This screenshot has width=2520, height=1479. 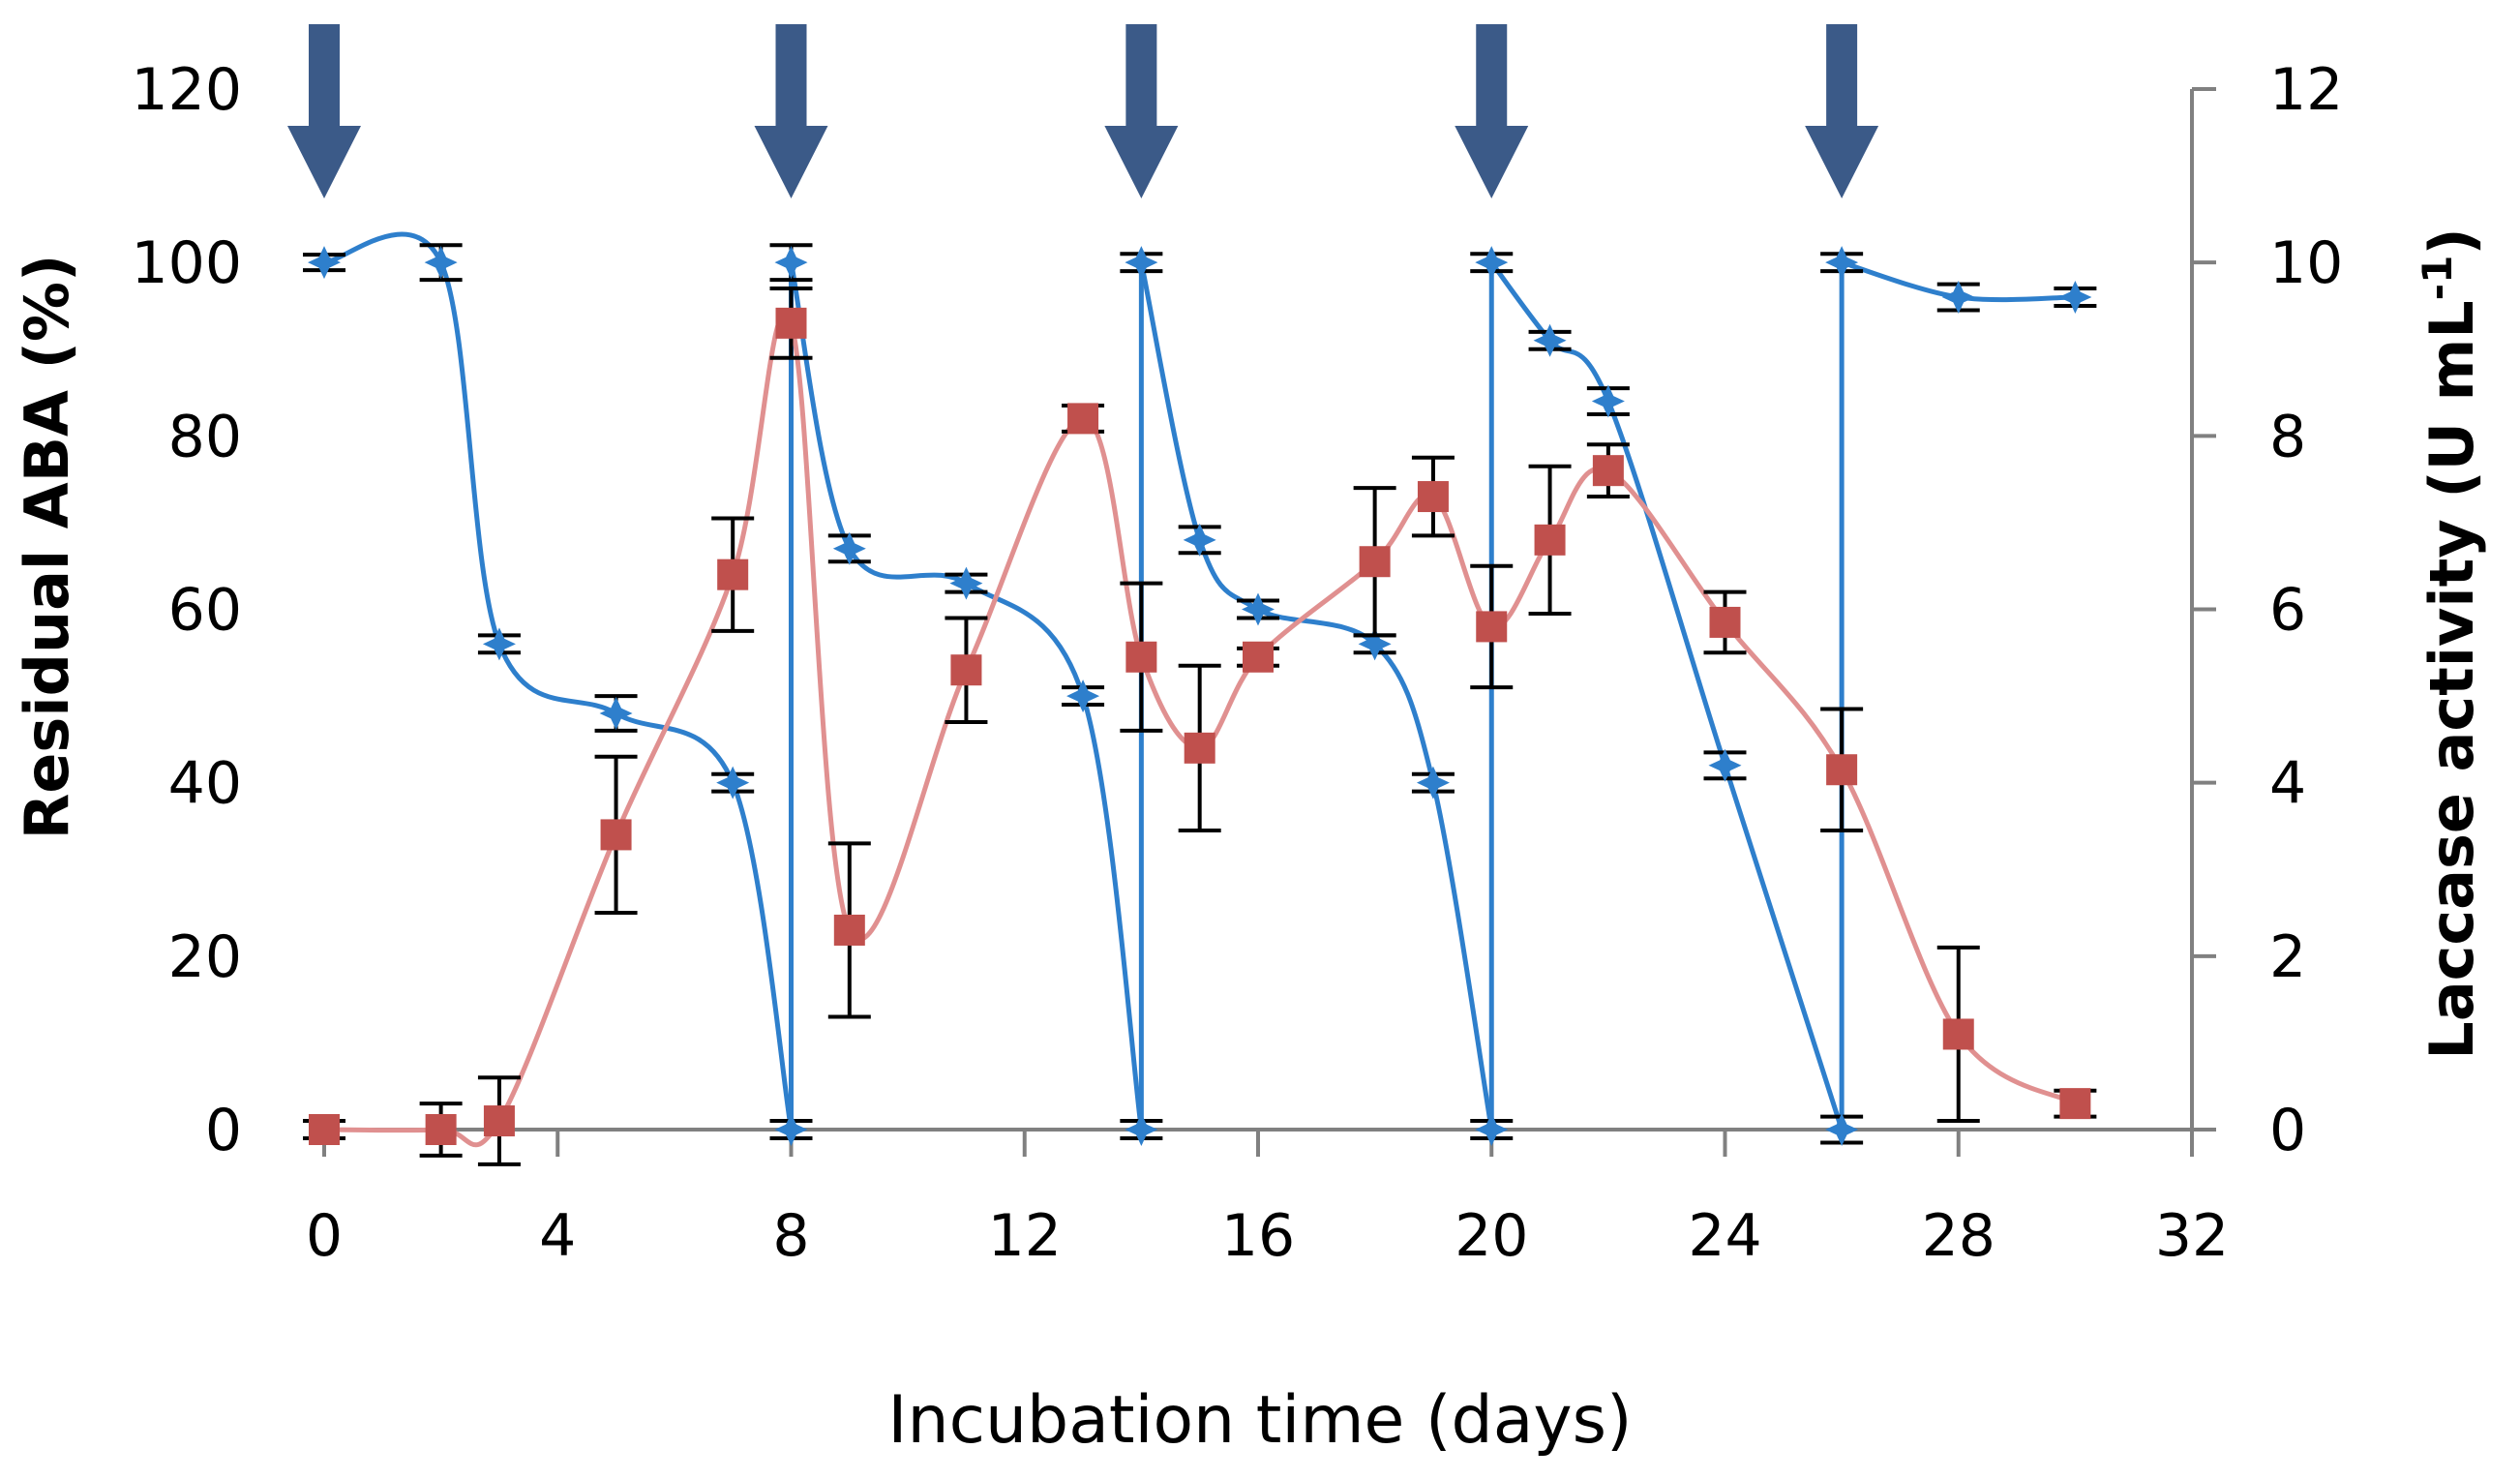 I want to click on y-left-tick-label: 40, so click(x=205, y=784).